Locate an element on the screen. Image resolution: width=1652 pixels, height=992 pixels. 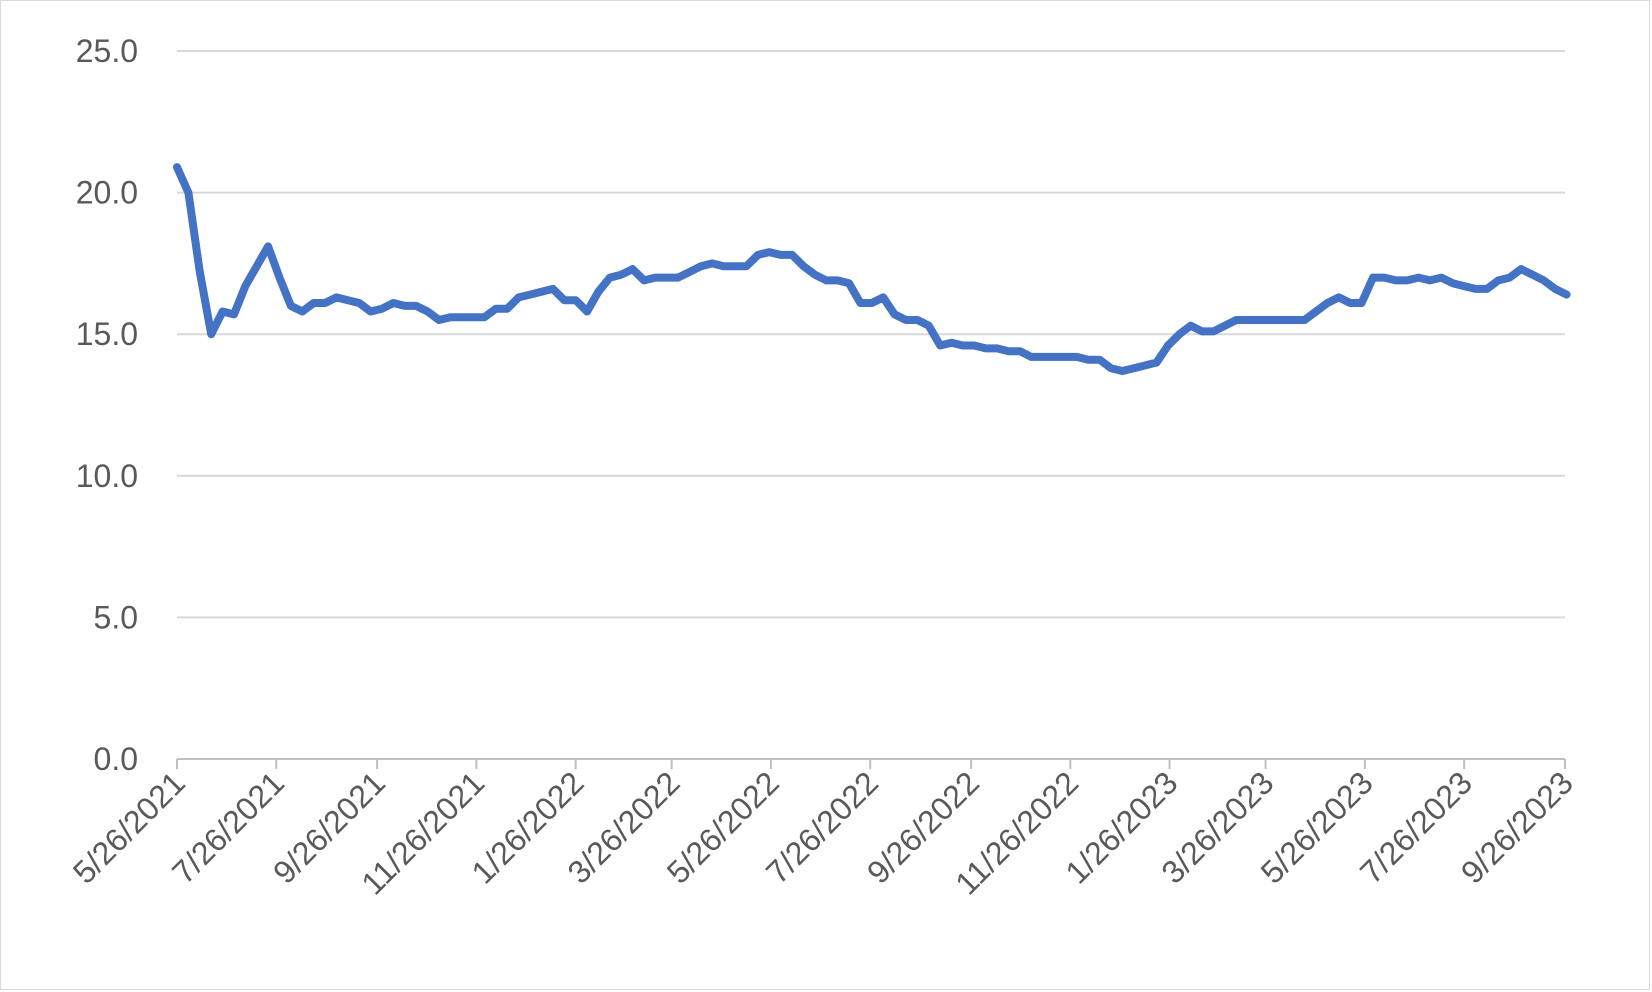
y-tick-label: 5.0 is located at coordinates (116, 617).